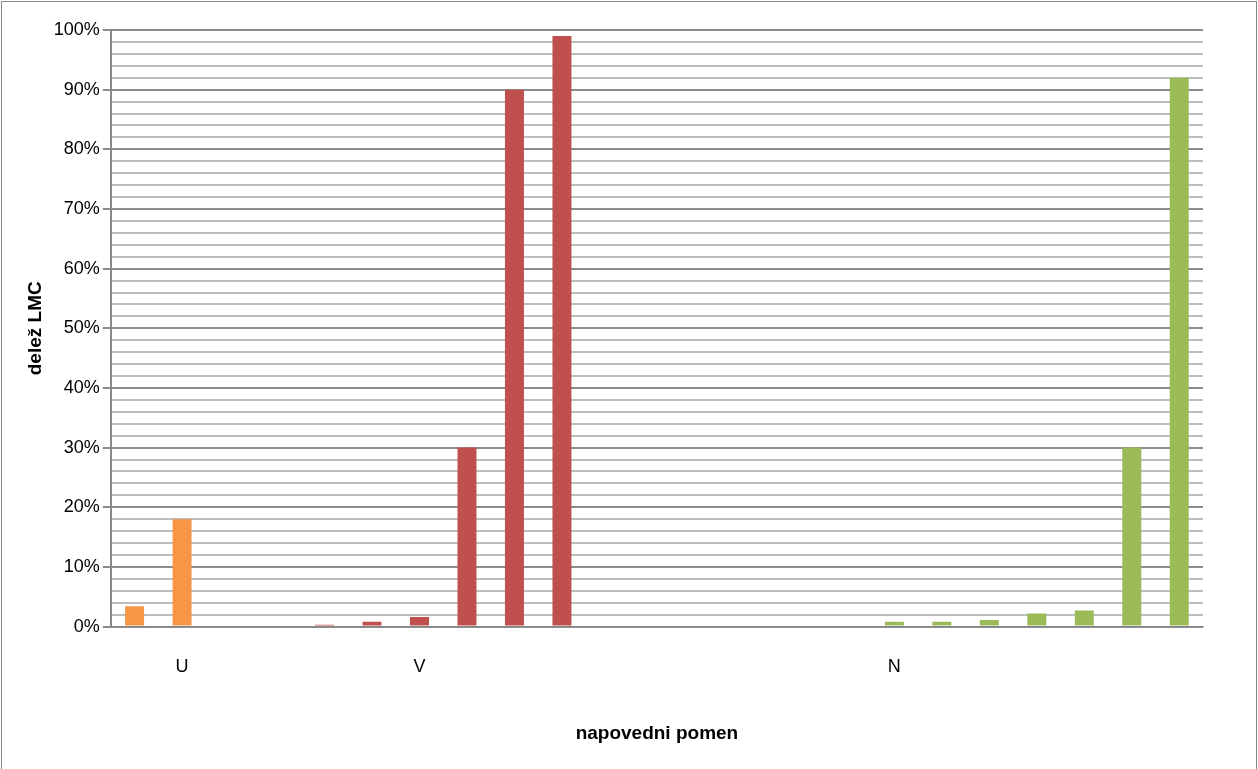 This screenshot has width=1258, height=769. What do you see at coordinates (81, 446) in the screenshot?
I see `y-tick-label: 30%` at bounding box center [81, 446].